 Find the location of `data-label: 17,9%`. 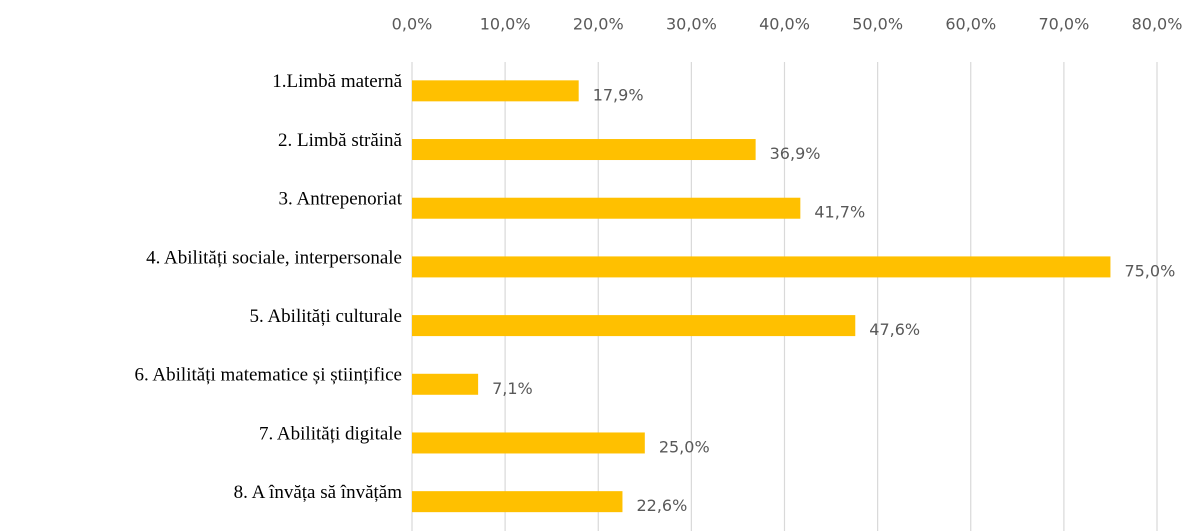

data-label: 17,9% is located at coordinates (618, 94).